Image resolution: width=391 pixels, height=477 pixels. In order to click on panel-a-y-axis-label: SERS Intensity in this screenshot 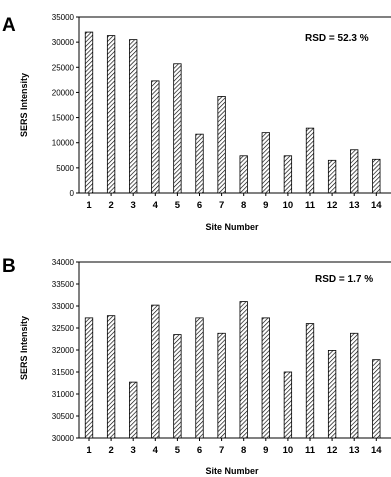, I will do `click(24, 105)`.